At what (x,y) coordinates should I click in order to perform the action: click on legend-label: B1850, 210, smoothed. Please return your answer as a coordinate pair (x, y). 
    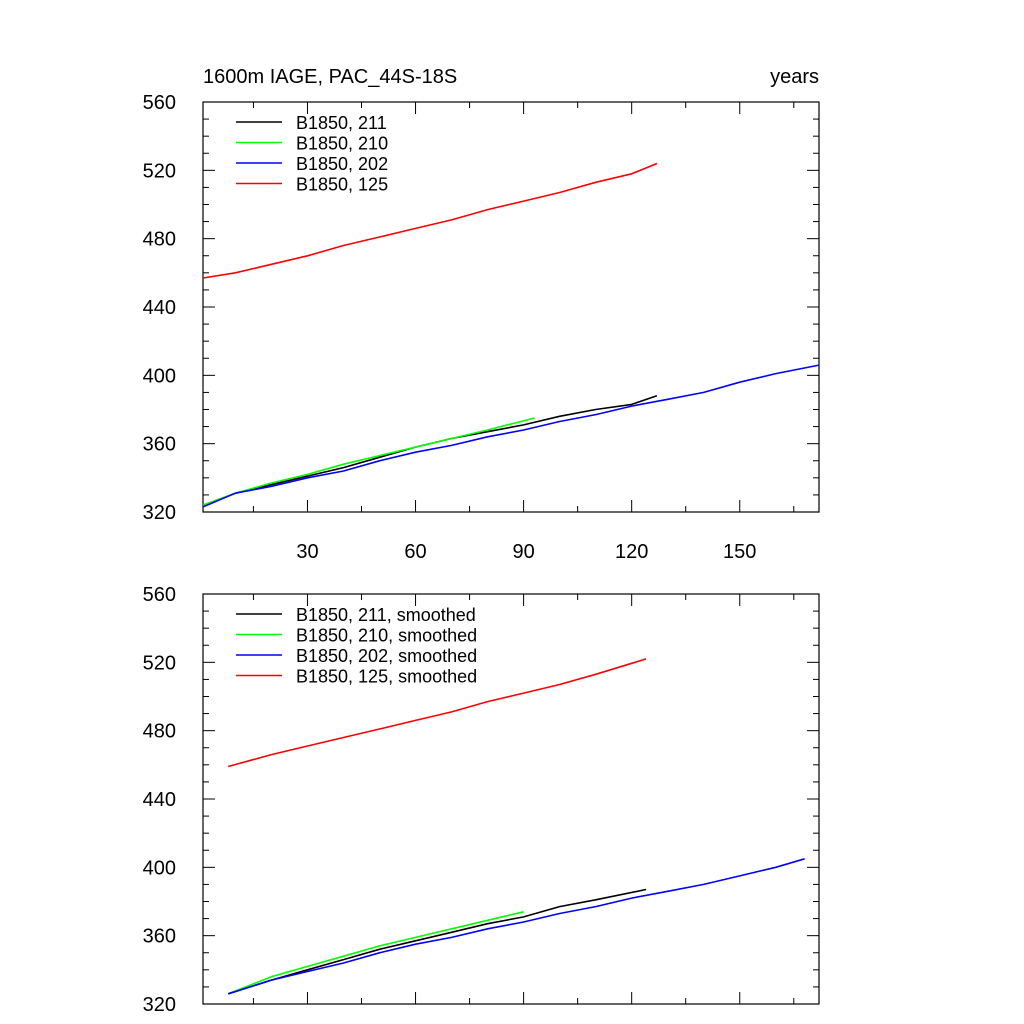
    Looking at the image, I should click on (386, 636).